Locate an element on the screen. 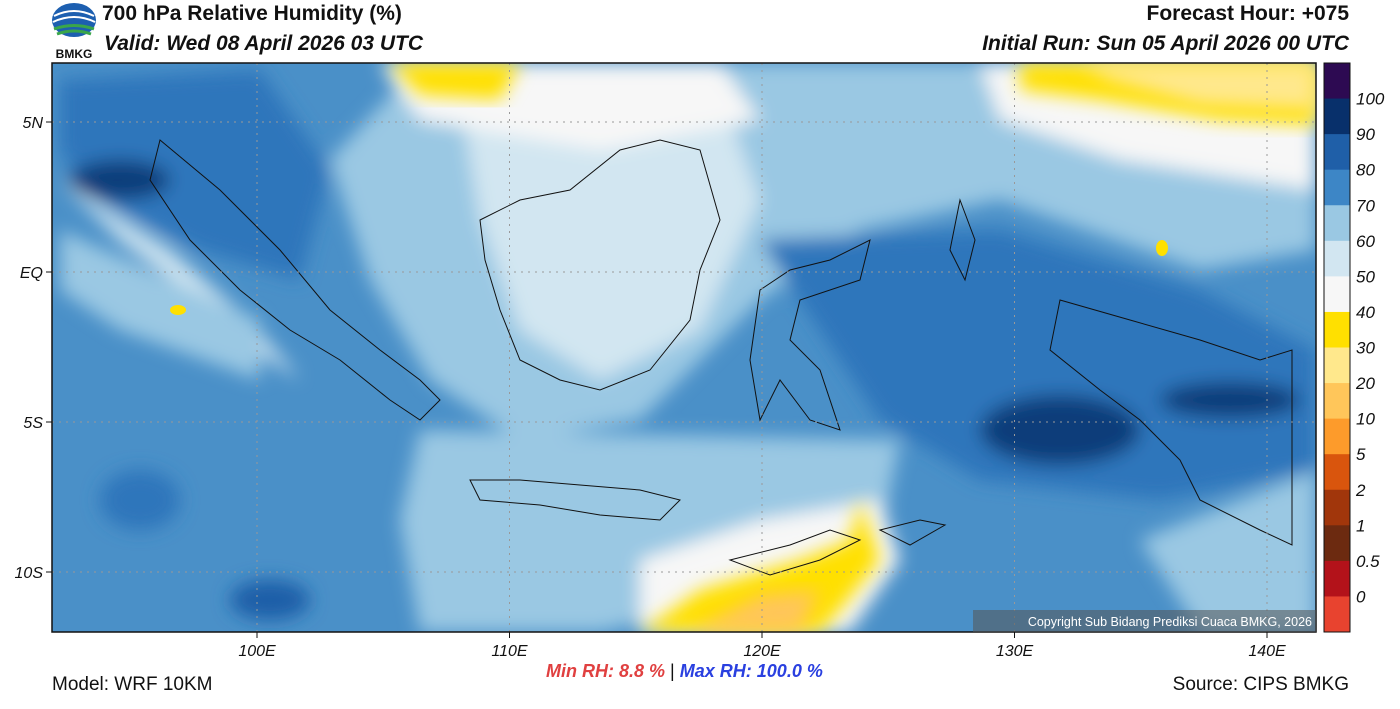  lon-label: 110E is located at coordinates (509, 651).